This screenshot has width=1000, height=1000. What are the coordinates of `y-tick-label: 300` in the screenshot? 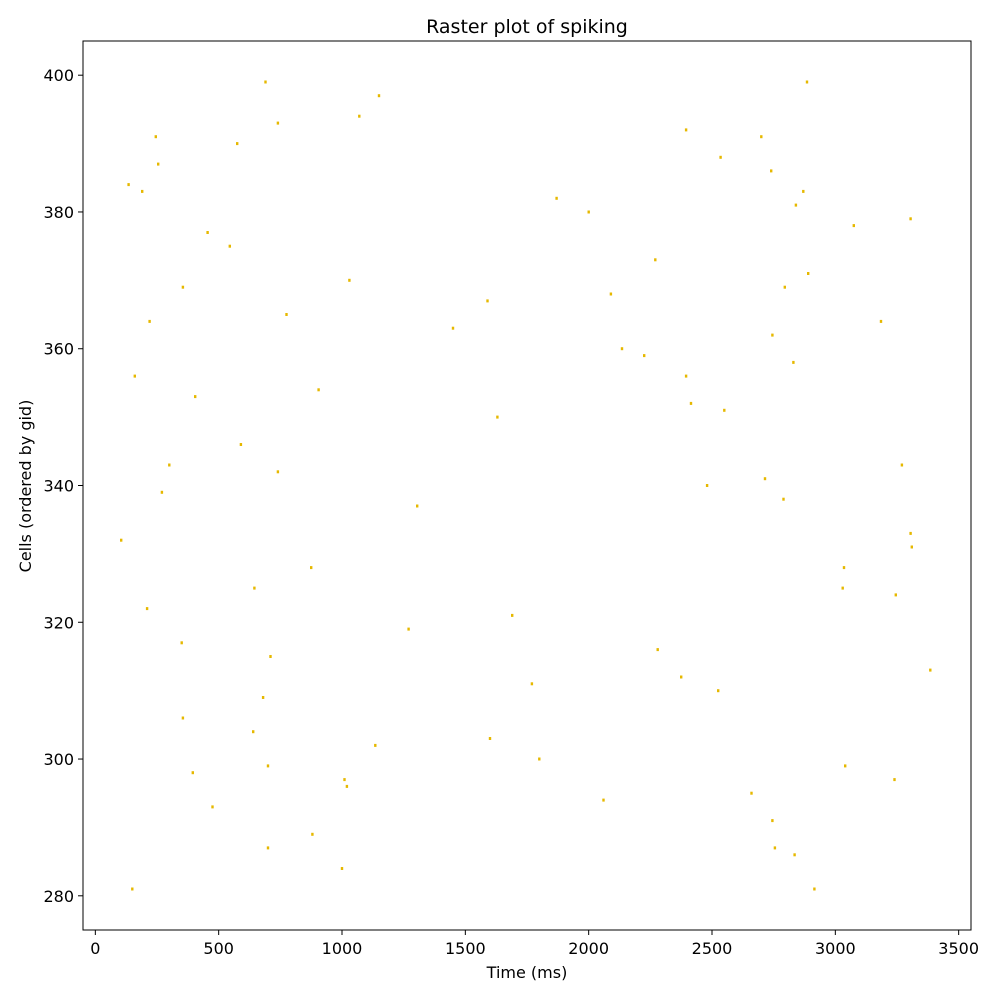 It's located at (58, 759).